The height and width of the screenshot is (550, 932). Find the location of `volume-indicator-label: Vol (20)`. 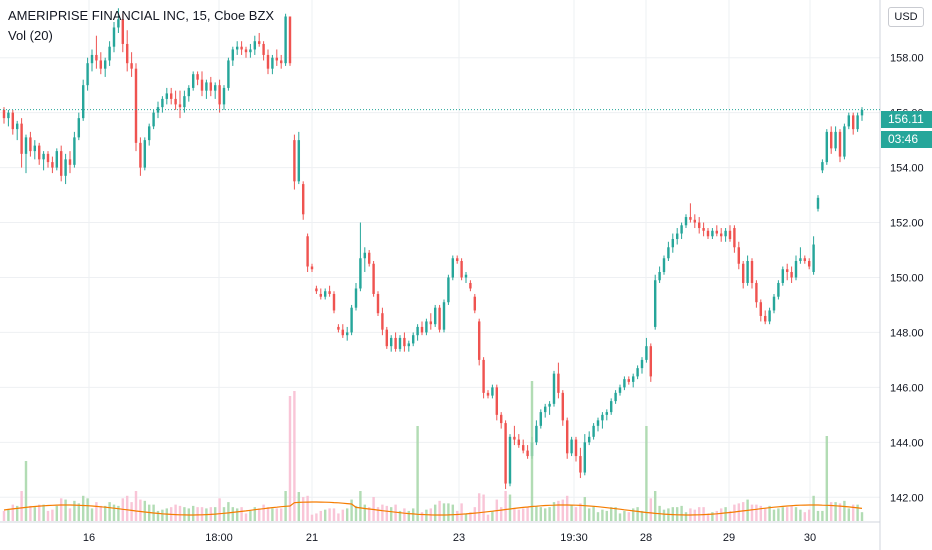

volume-indicator-label: Vol (20) is located at coordinates (30, 35).